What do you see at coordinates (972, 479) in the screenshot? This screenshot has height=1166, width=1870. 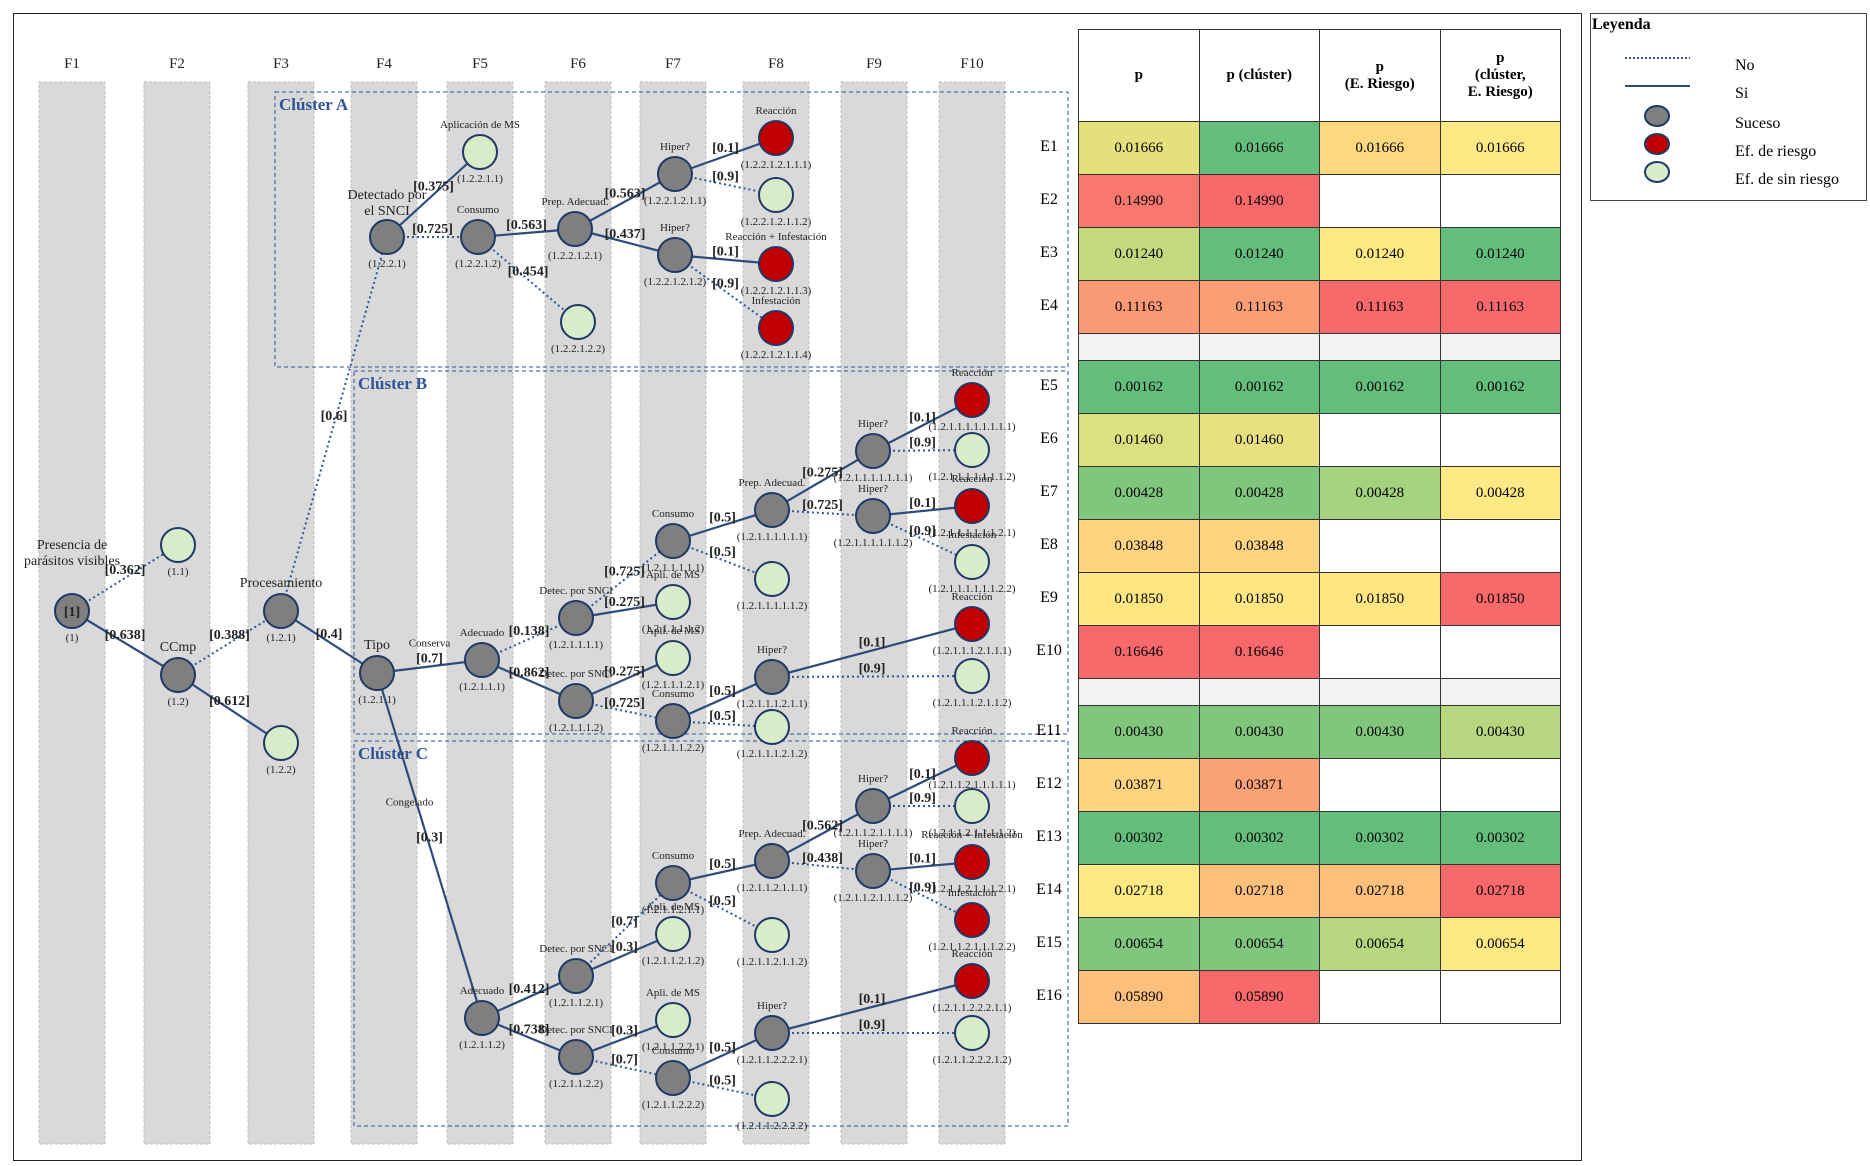 I see `node-label-B16: Reacción` at bounding box center [972, 479].